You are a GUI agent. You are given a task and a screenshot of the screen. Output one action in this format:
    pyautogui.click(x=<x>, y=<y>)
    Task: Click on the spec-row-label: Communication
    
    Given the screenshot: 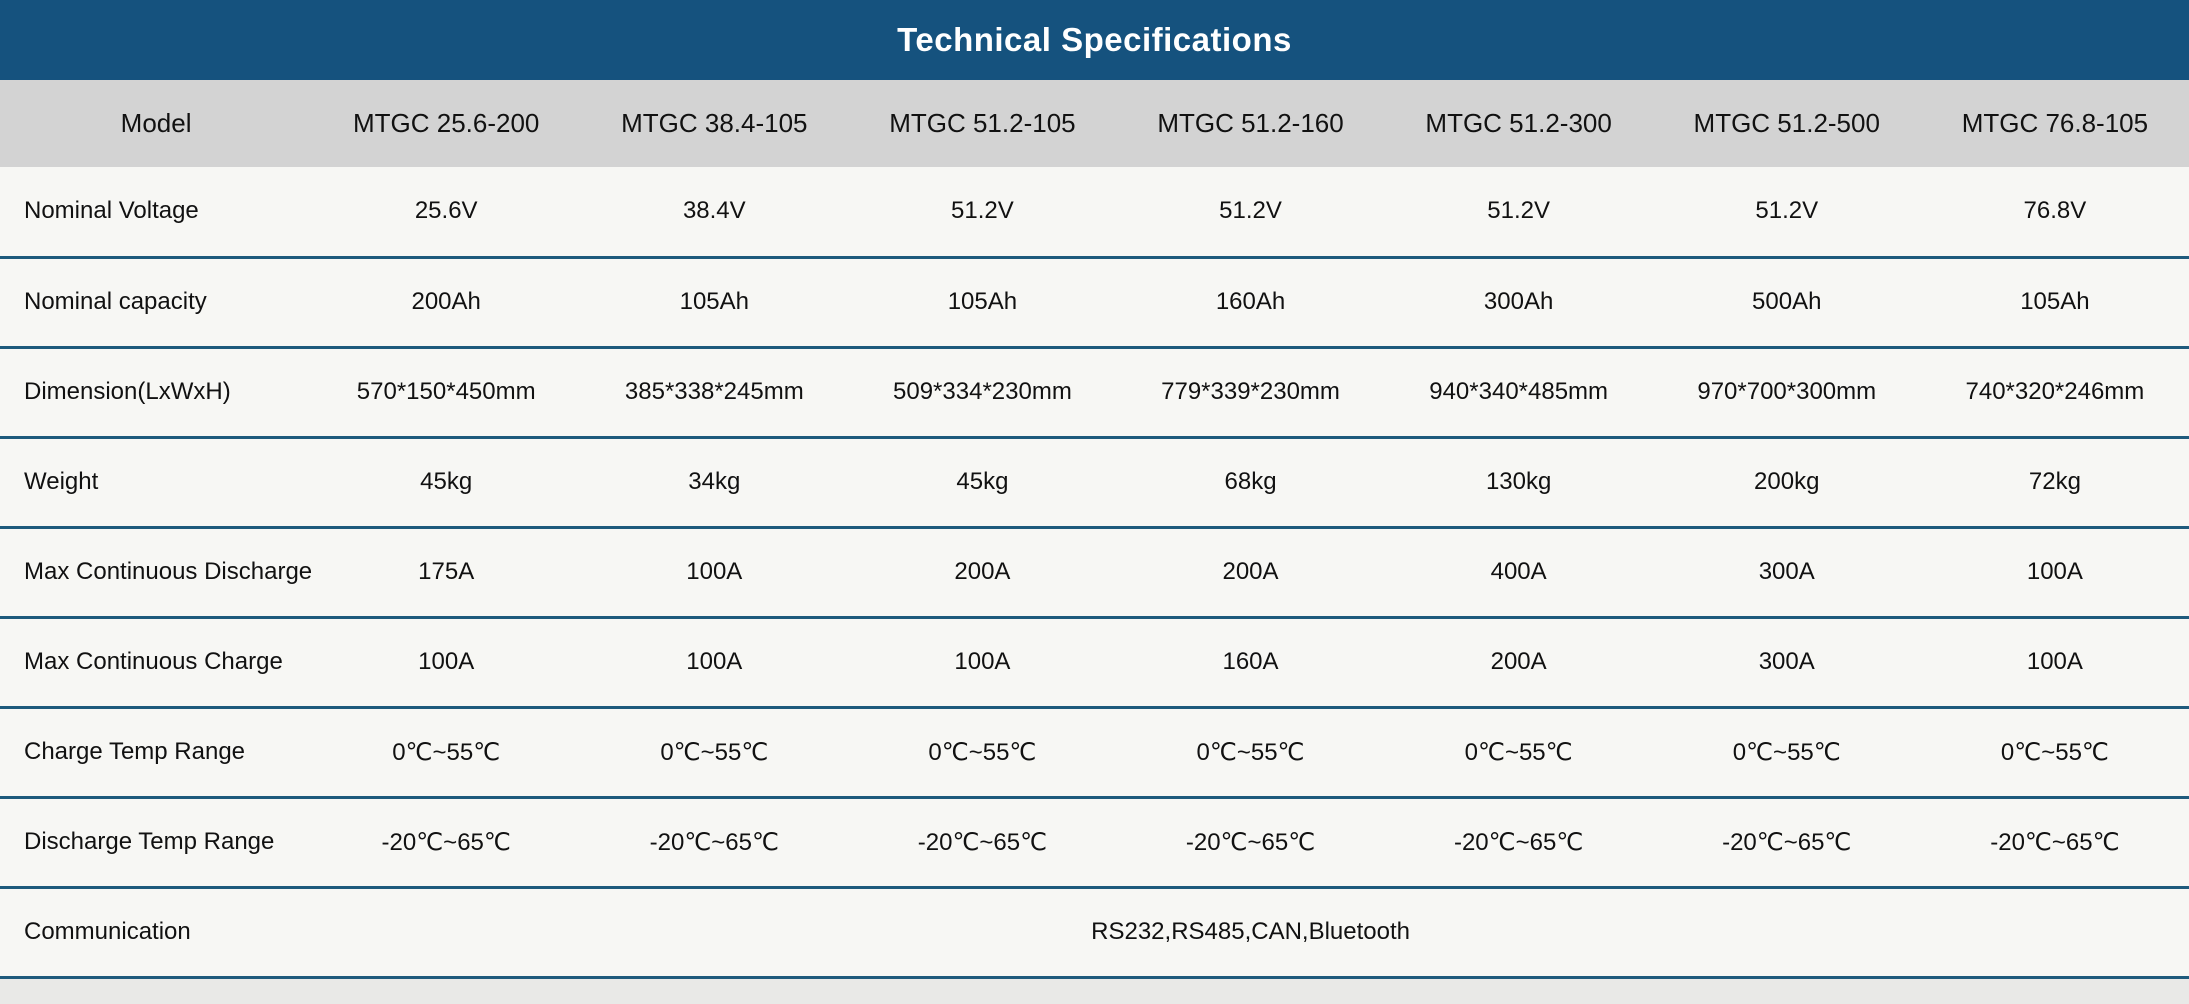 What is the action you would take?
    pyautogui.click(x=156, y=933)
    